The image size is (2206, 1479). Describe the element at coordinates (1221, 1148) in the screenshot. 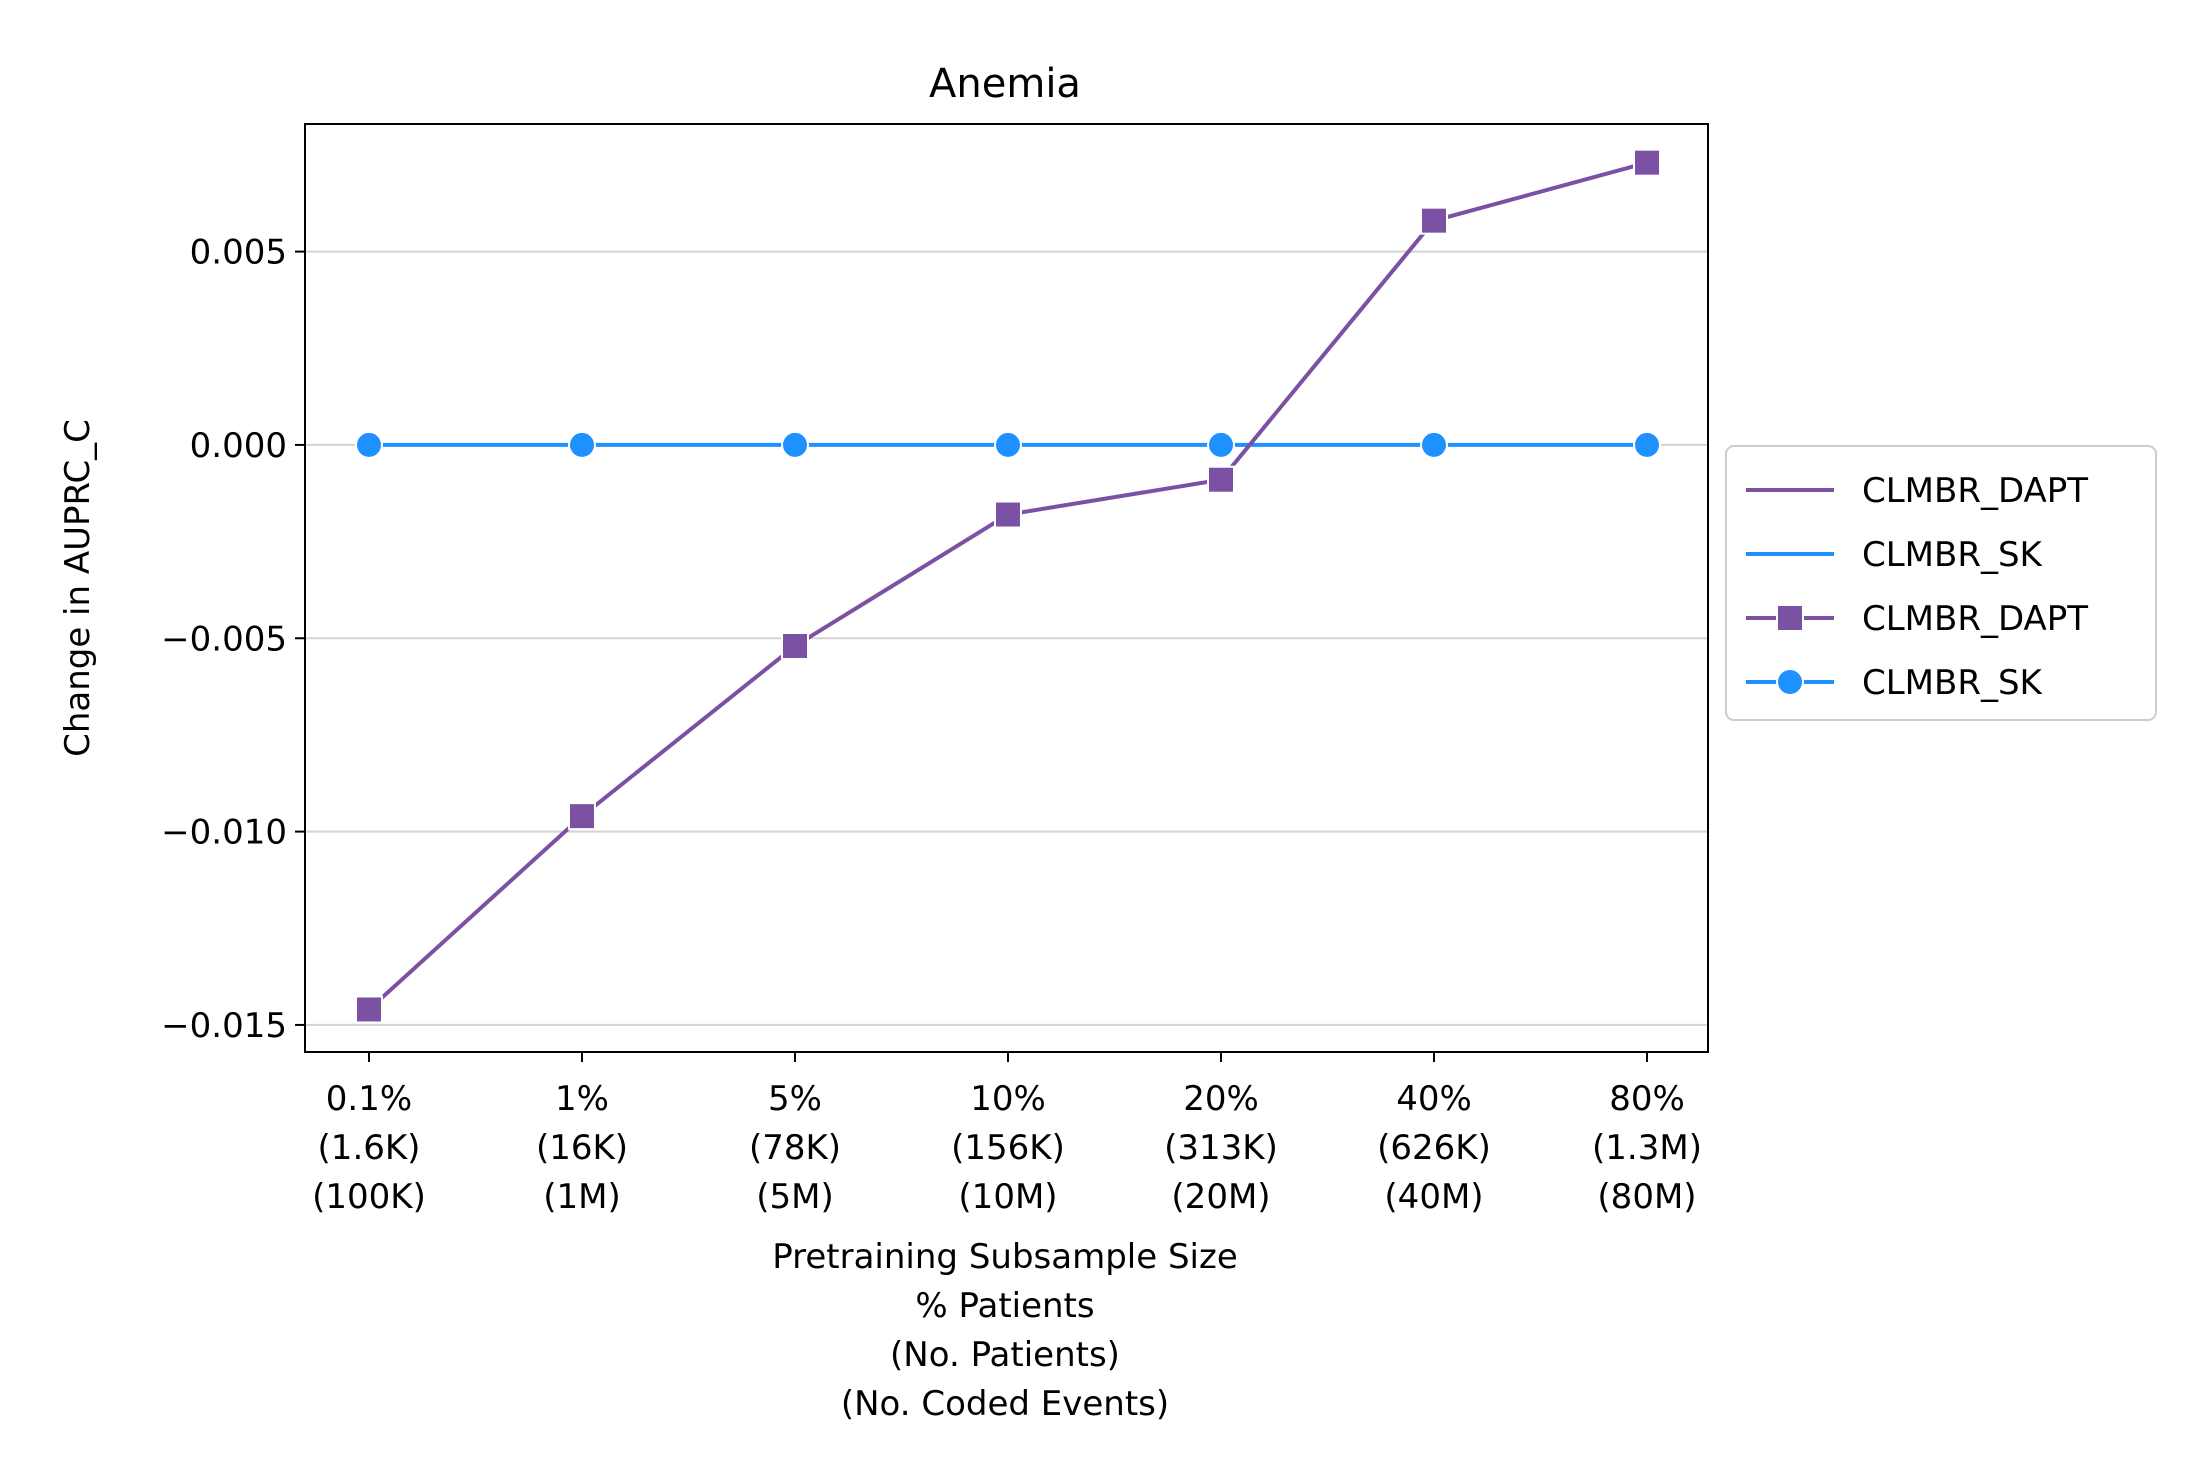

I see `x-tick-label: (313K)` at that location.